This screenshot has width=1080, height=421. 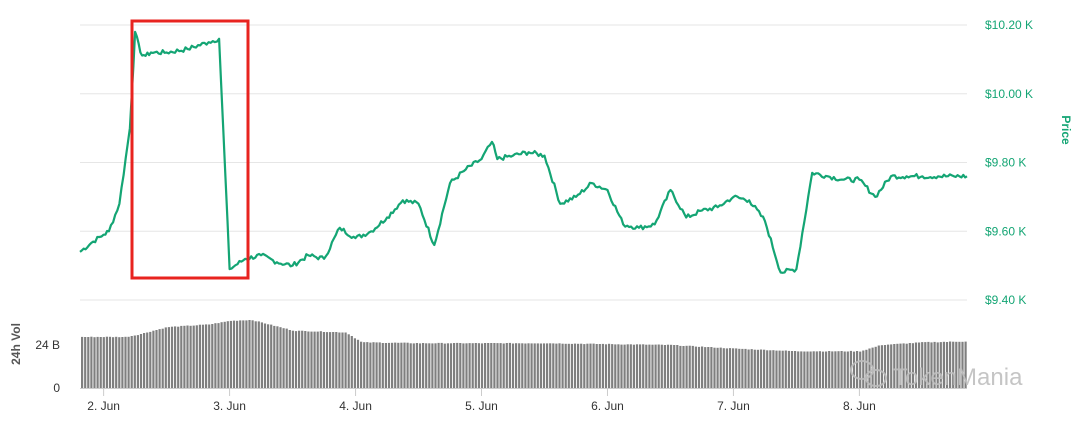 What do you see at coordinates (355, 406) in the screenshot?
I see `date-tick-label: 4. Jun` at bounding box center [355, 406].